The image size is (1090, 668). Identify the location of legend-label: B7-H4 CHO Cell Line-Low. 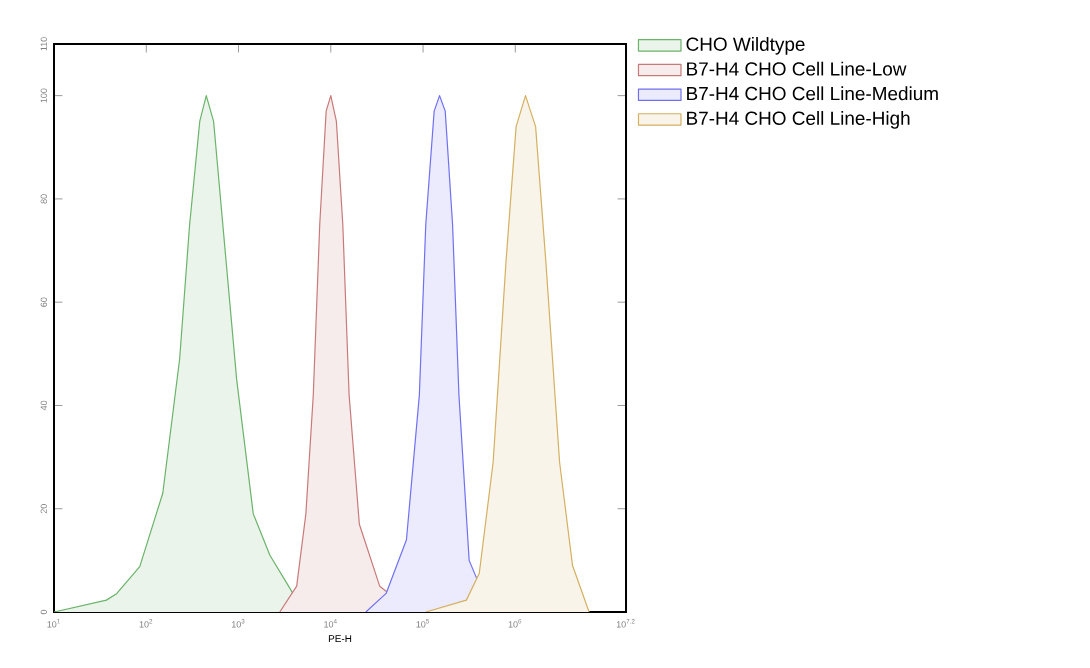
(797, 68).